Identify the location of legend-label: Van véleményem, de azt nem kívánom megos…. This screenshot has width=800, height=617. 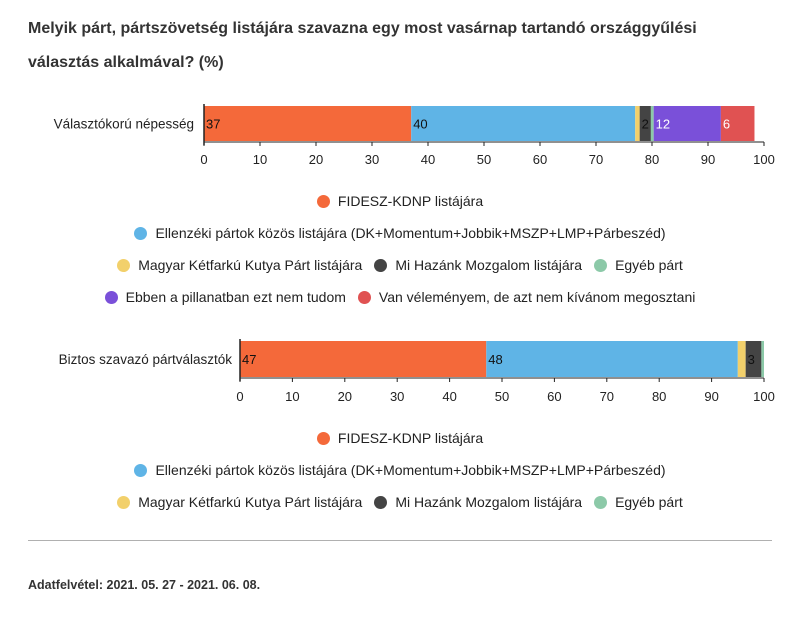
(537, 297).